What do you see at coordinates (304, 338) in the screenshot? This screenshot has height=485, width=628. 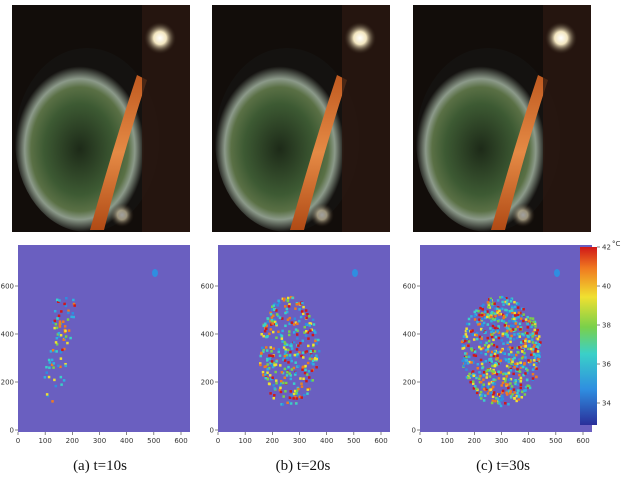 I see `heatmap-area` at bounding box center [304, 338].